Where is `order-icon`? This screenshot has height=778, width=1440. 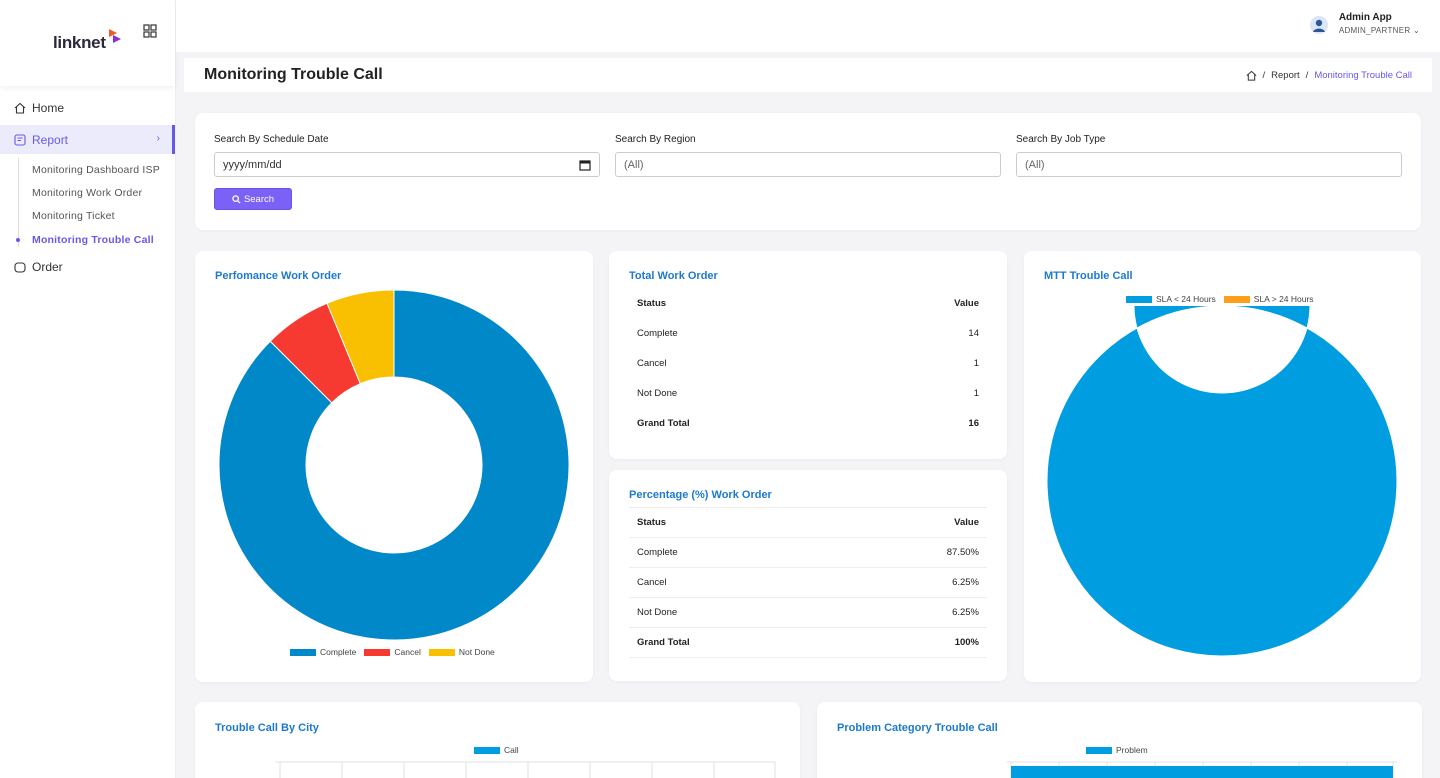 order-icon is located at coordinates (20, 267).